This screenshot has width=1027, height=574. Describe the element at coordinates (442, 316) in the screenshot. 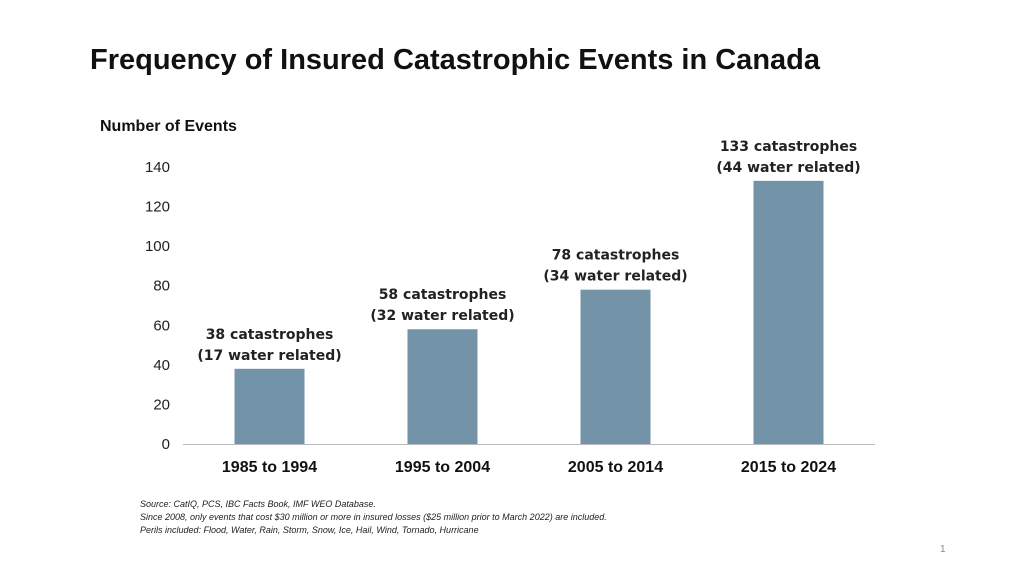

I see `data-label: (32 water related)` at that location.